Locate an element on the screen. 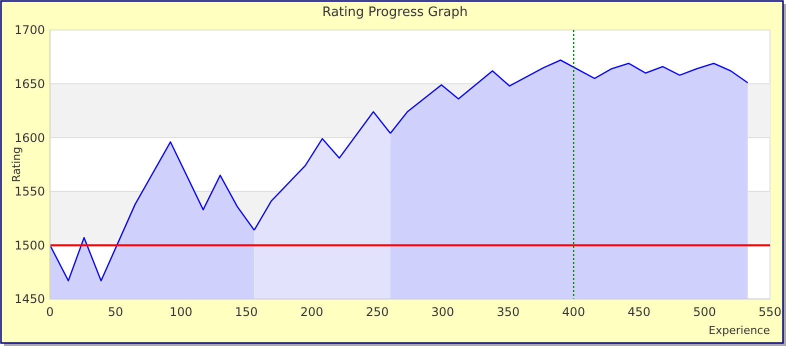  x-tick-label: 500 is located at coordinates (704, 312).